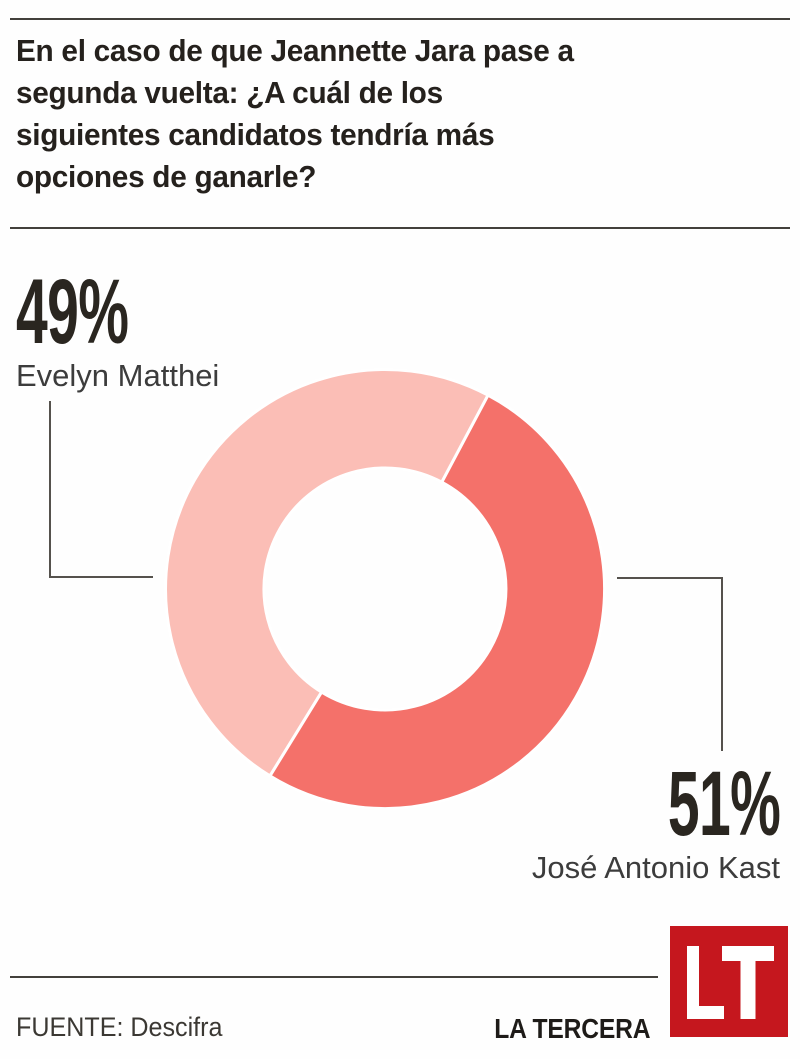 This screenshot has height=1059, width=800. I want to click on footer-divider, so click(334, 977).